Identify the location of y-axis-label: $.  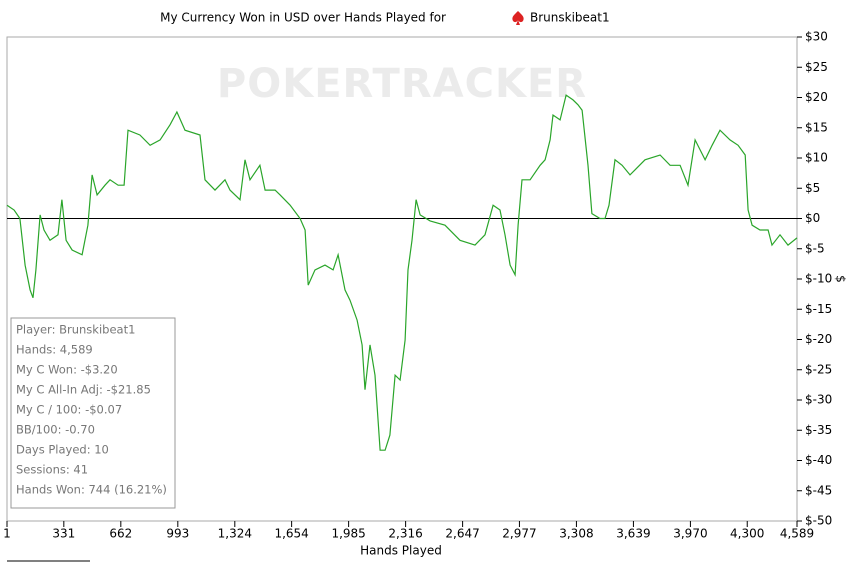
(841, 279).